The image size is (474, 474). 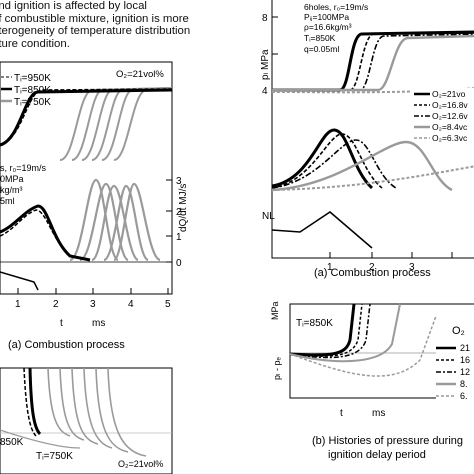 What do you see at coordinates (179, 212) in the screenshot?
I see `ytick-2: 2` at bounding box center [179, 212].